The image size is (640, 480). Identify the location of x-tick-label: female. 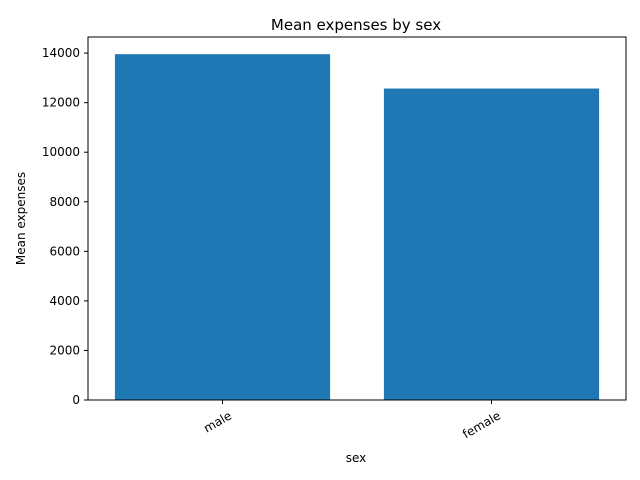
(481, 424).